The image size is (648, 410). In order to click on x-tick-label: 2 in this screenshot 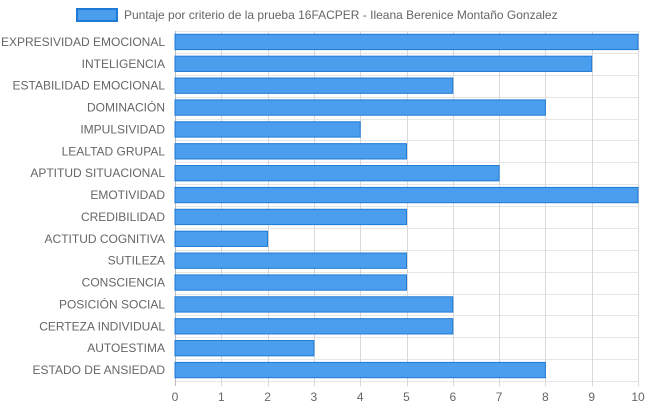, I will do `click(267, 397)`.